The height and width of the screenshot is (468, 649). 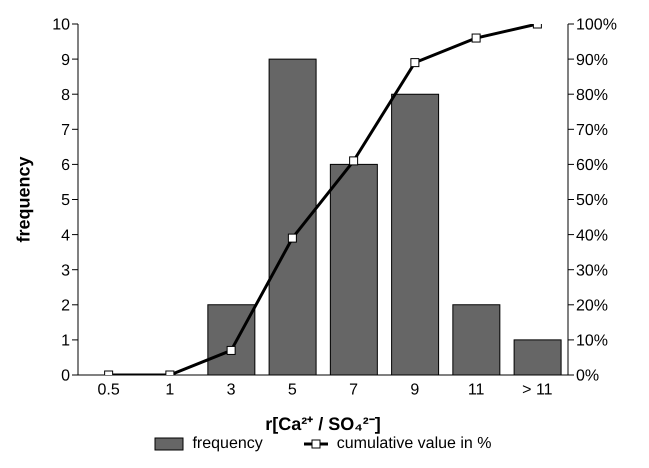 What do you see at coordinates (353, 389) in the screenshot?
I see `x-tick-label: 7` at bounding box center [353, 389].